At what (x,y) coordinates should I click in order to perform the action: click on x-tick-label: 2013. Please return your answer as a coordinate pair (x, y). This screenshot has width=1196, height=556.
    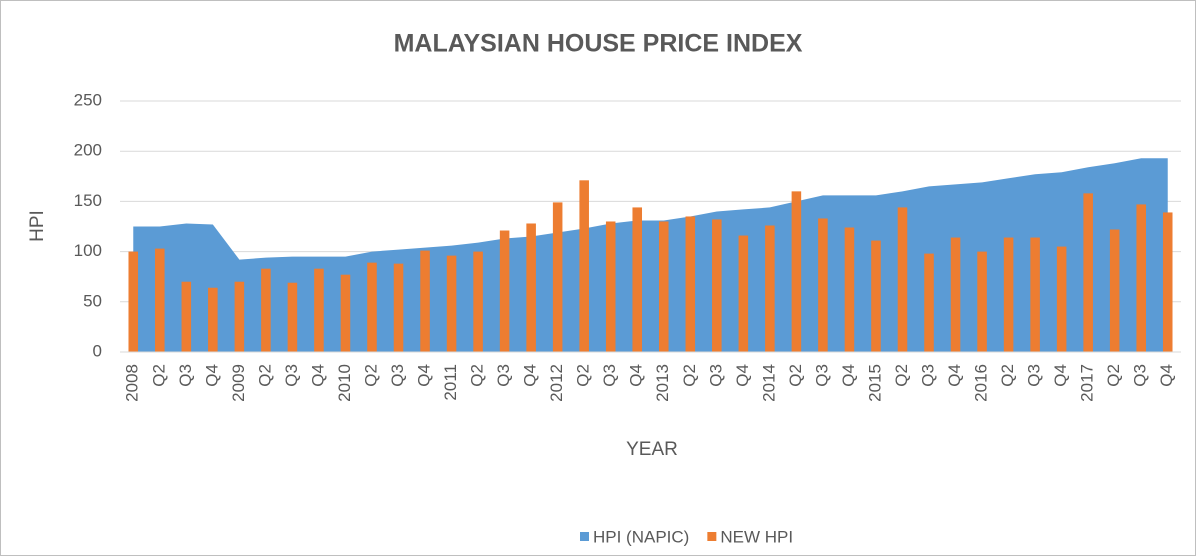
    Looking at the image, I should click on (662, 383).